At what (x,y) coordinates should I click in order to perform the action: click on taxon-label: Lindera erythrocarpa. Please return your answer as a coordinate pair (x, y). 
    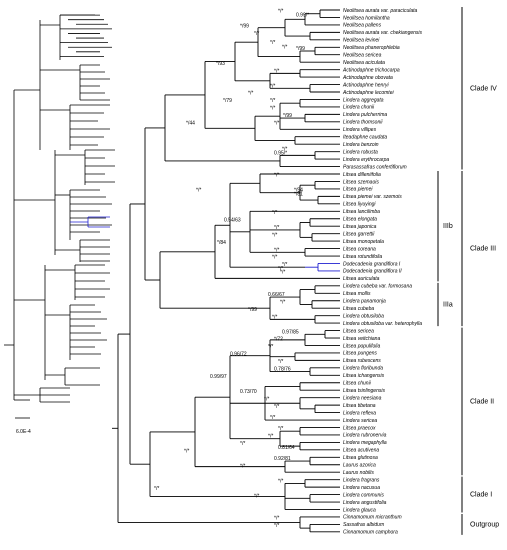
    Looking at the image, I should click on (366, 160).